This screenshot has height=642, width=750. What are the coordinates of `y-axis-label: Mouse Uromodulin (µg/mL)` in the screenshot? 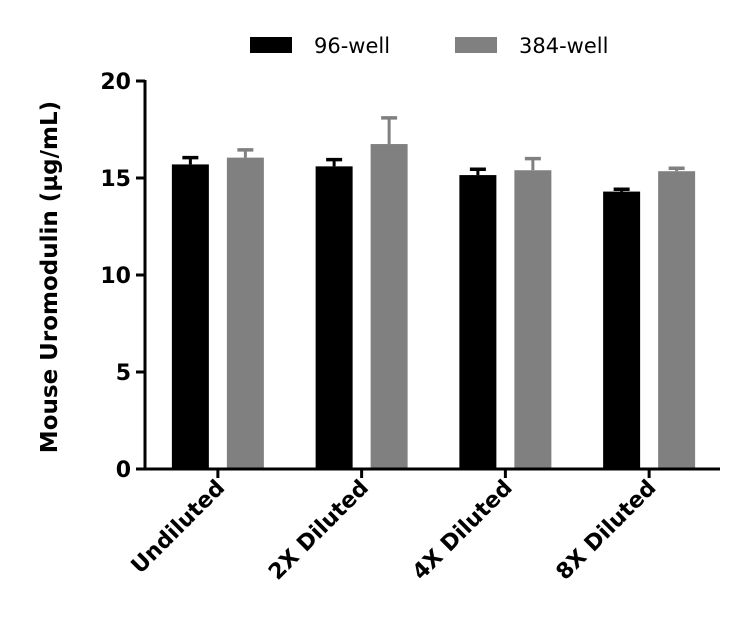 It's located at (50, 277).